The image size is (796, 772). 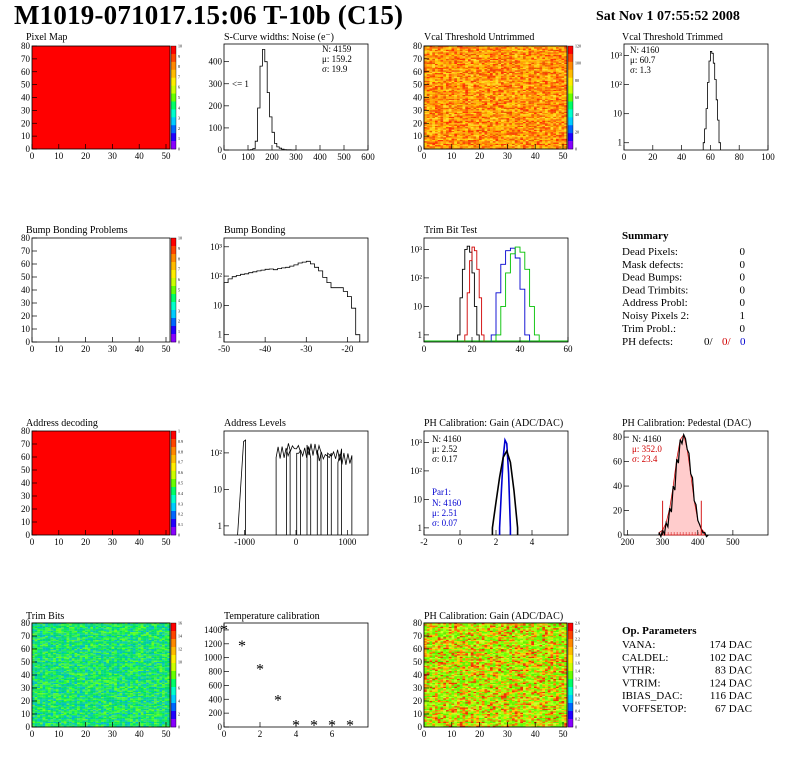 I want to click on colorbar-segment, so click(x=173, y=314).